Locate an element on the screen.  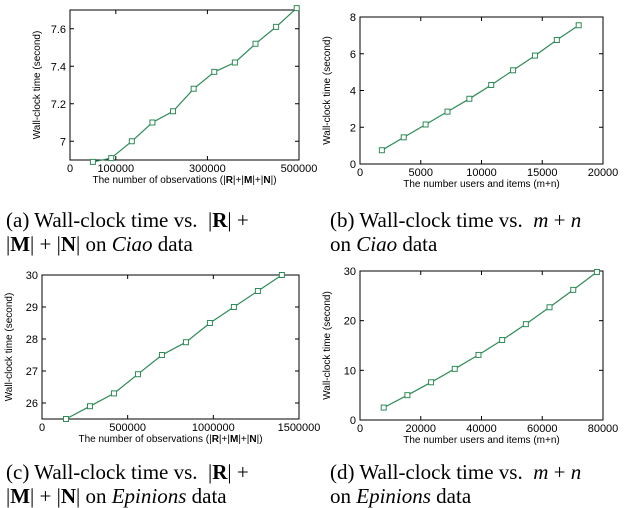
caption-c-line2: |M| + |N| on Epinions data is located at coordinates (116, 496).